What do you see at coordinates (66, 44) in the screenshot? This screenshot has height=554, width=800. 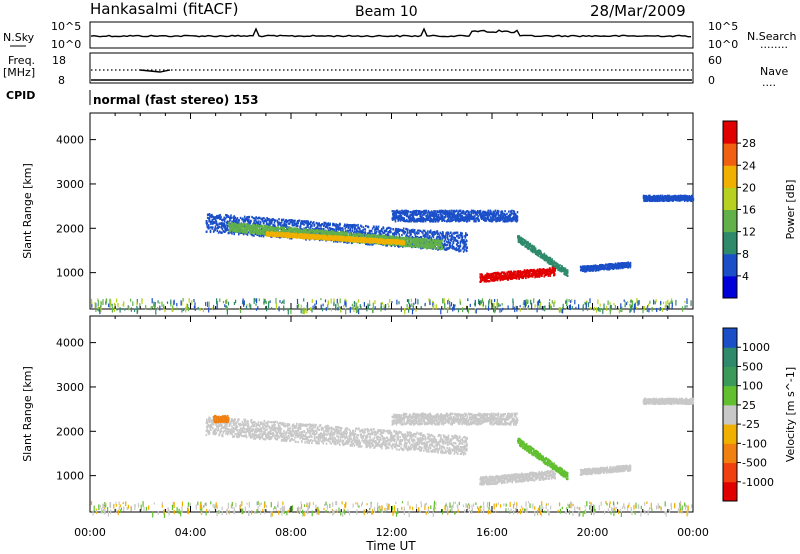 I see `noise-left-tick-bottom: 10^0` at bounding box center [66, 44].